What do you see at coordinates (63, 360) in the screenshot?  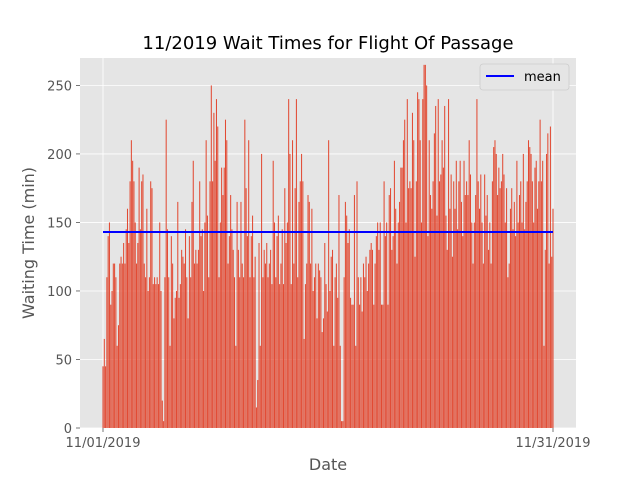 I see `y-tick-label: 50` at bounding box center [63, 360].